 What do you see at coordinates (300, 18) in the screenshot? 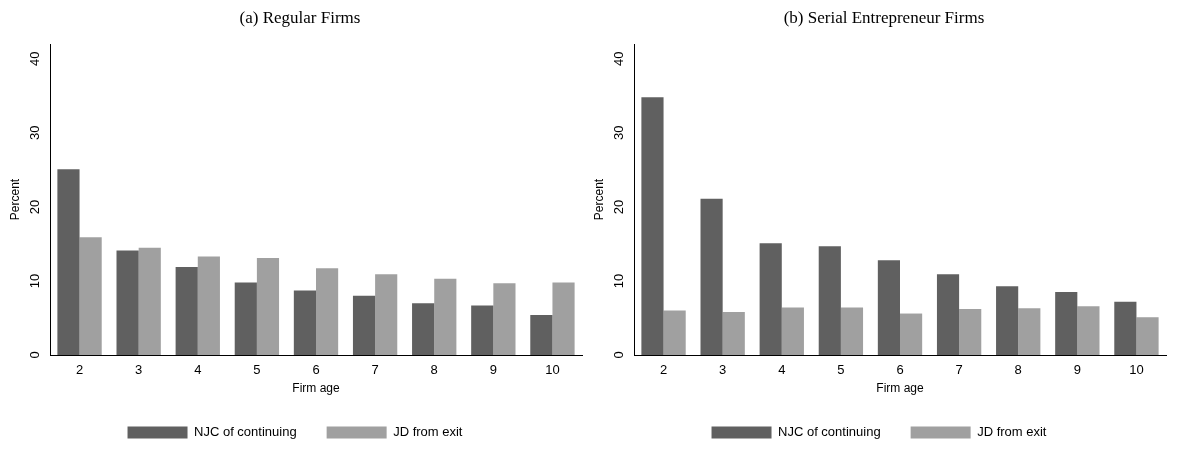
I see `chart-title: (a) Regular Firms` at bounding box center [300, 18].